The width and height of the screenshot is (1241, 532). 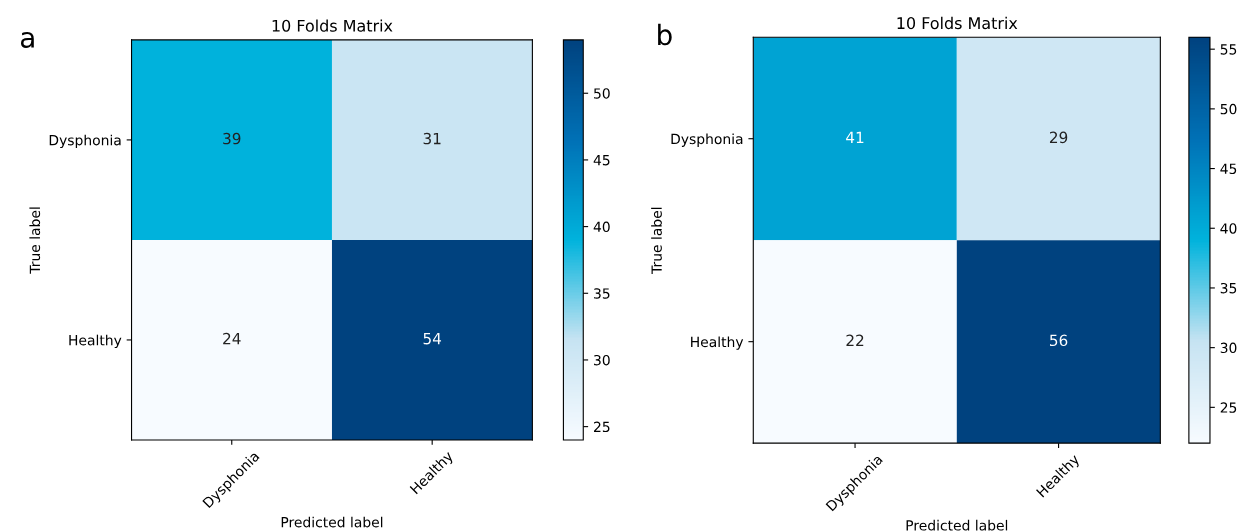 I want to click on data-label: 54, so click(x=432, y=339).